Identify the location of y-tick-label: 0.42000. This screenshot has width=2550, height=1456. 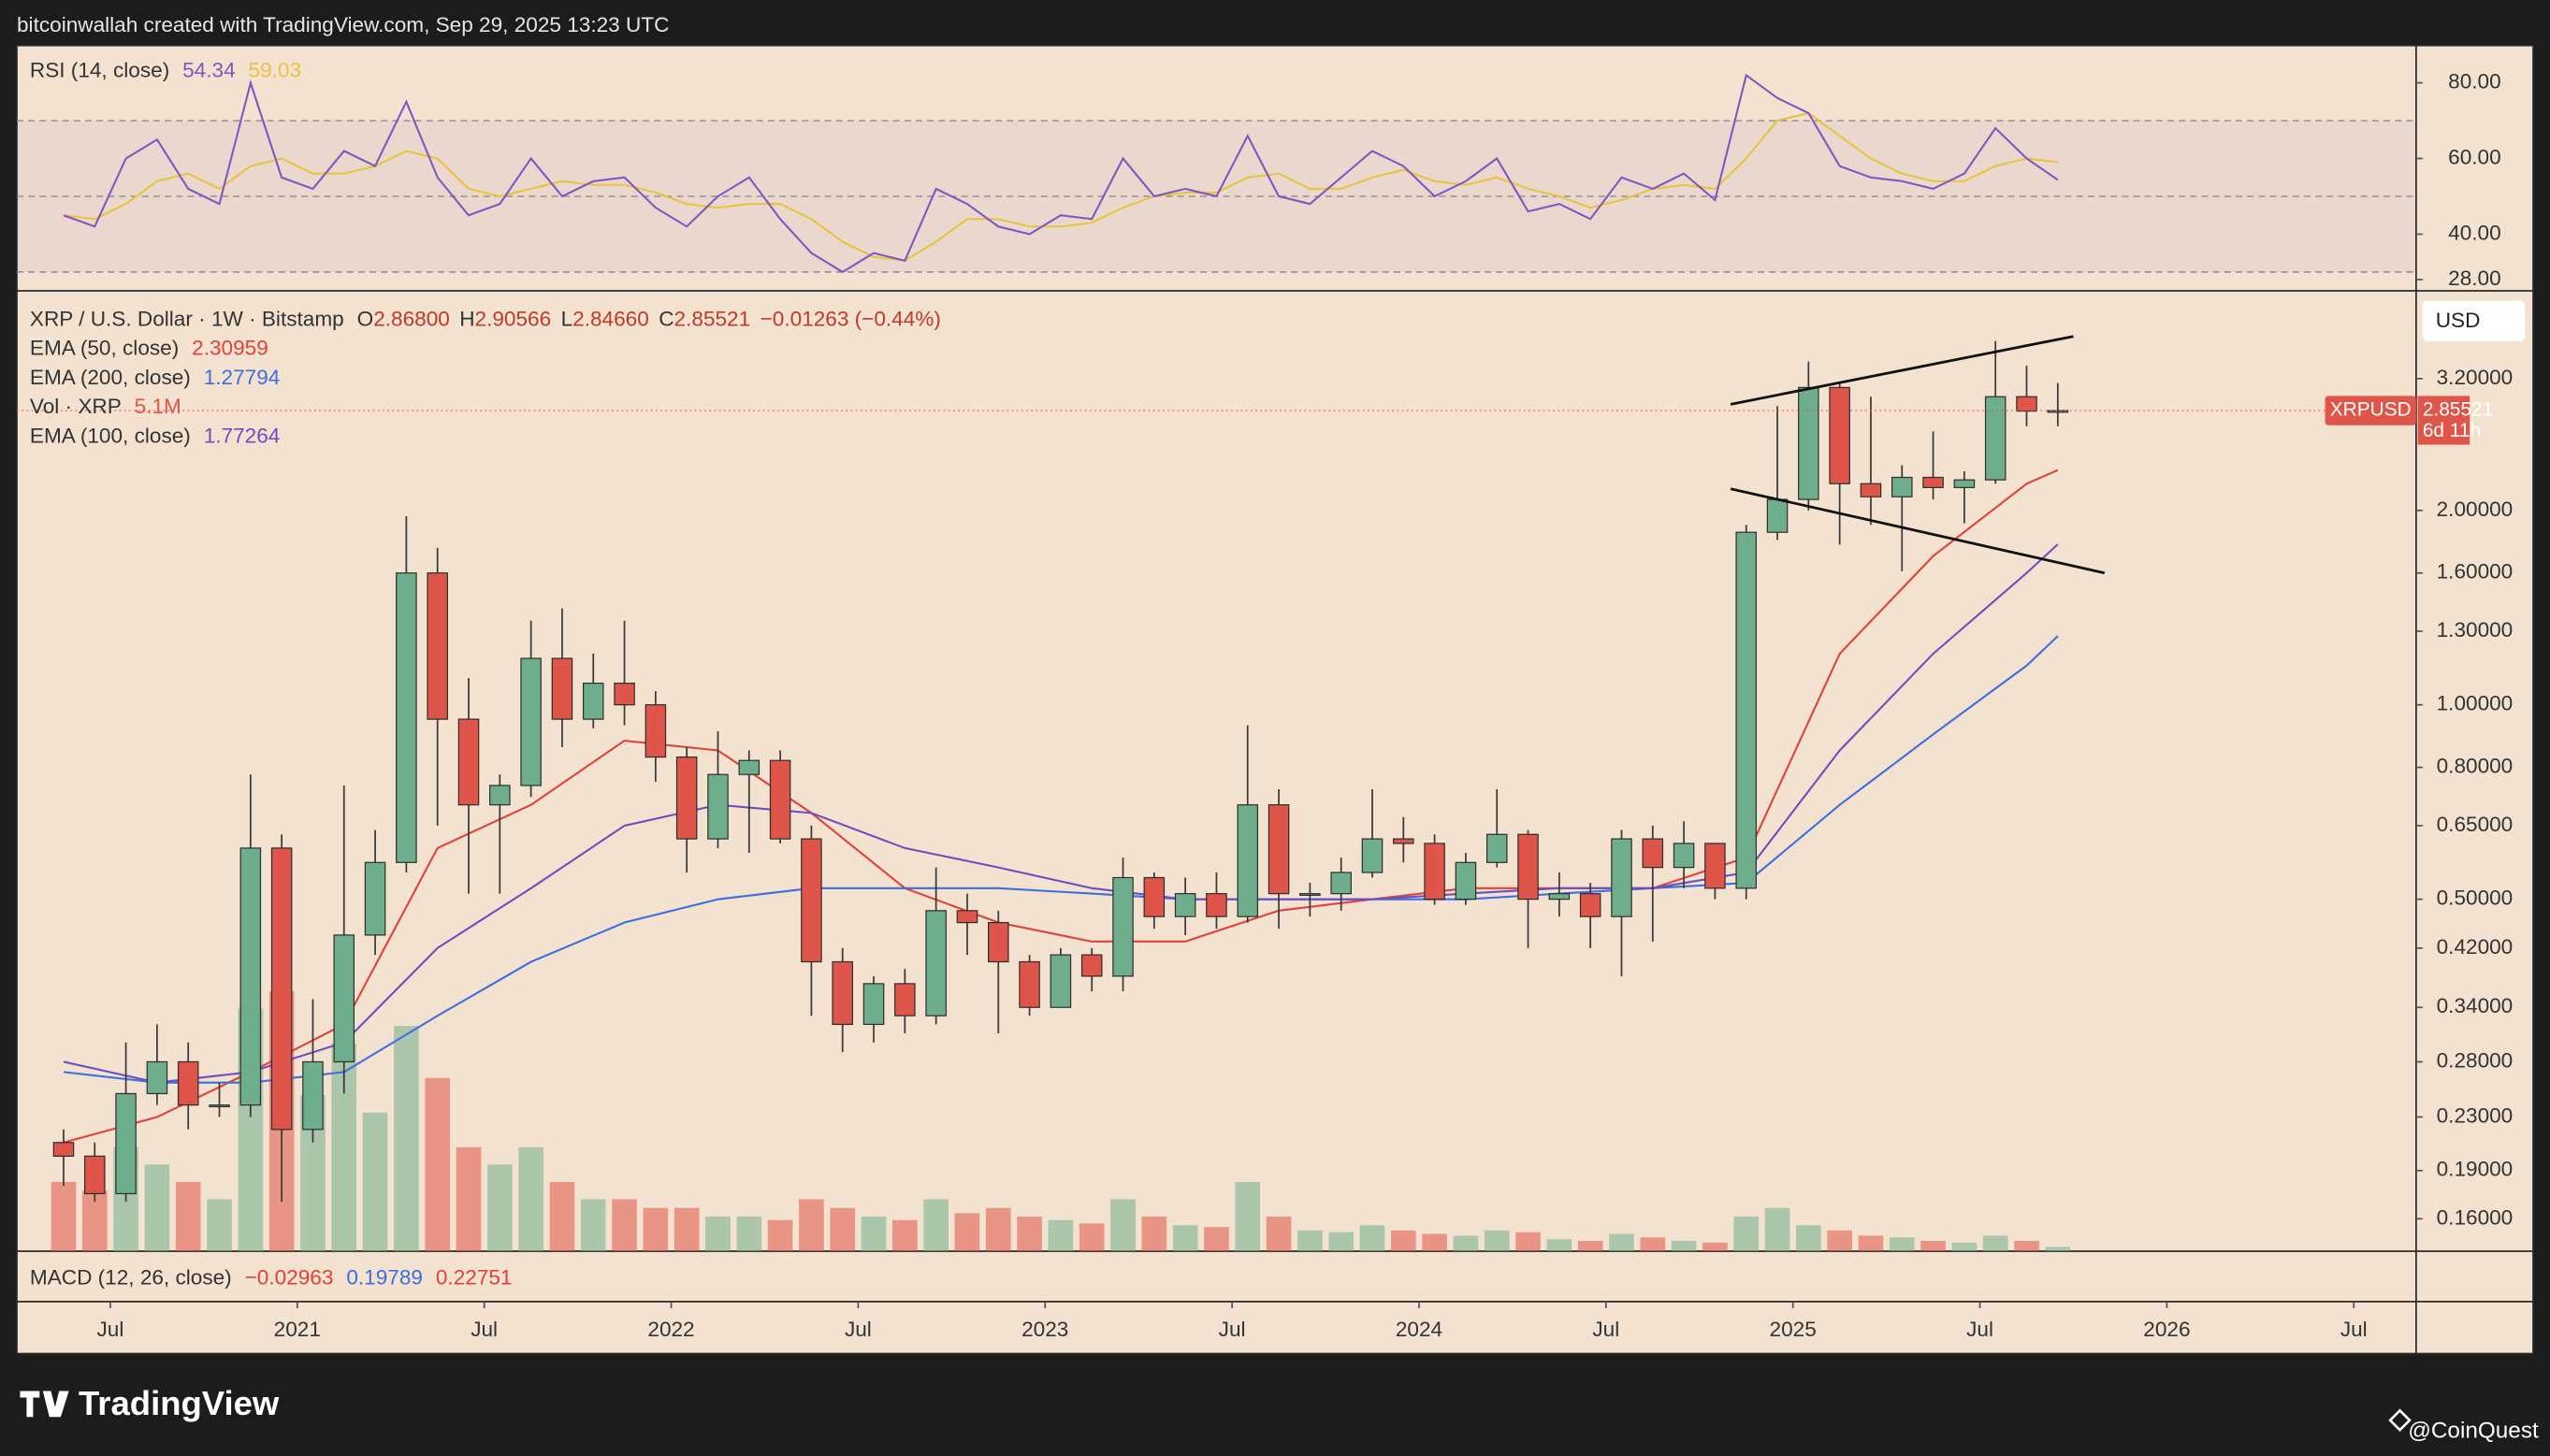
(2475, 947).